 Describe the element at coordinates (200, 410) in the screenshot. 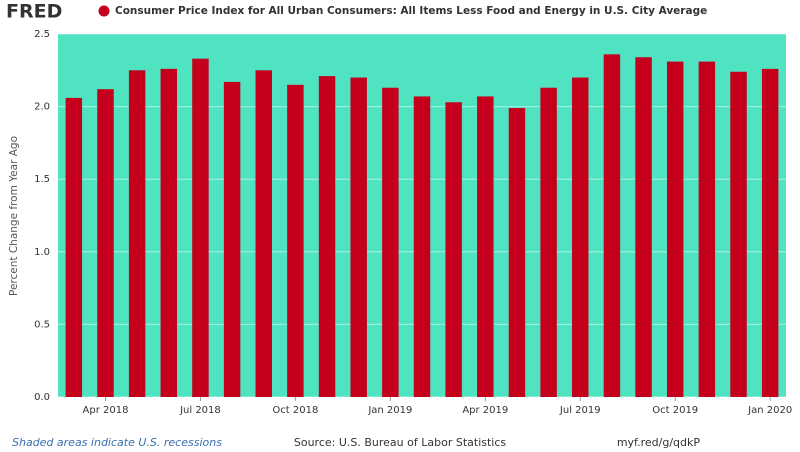

I see `x-tick-label: Jul 2018` at that location.